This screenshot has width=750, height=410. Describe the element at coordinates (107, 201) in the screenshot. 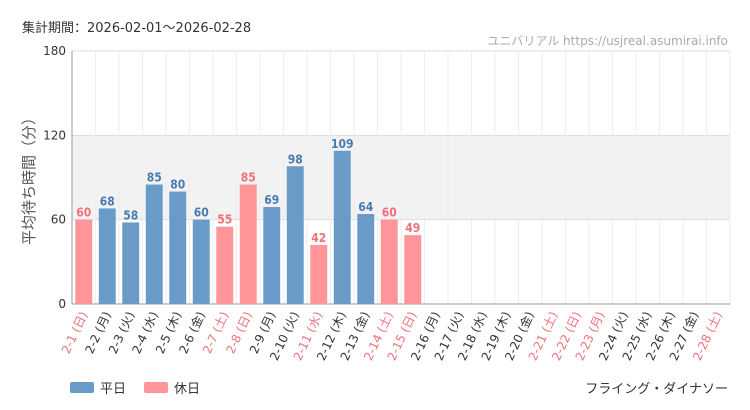

I see `data-label: 68` at that location.